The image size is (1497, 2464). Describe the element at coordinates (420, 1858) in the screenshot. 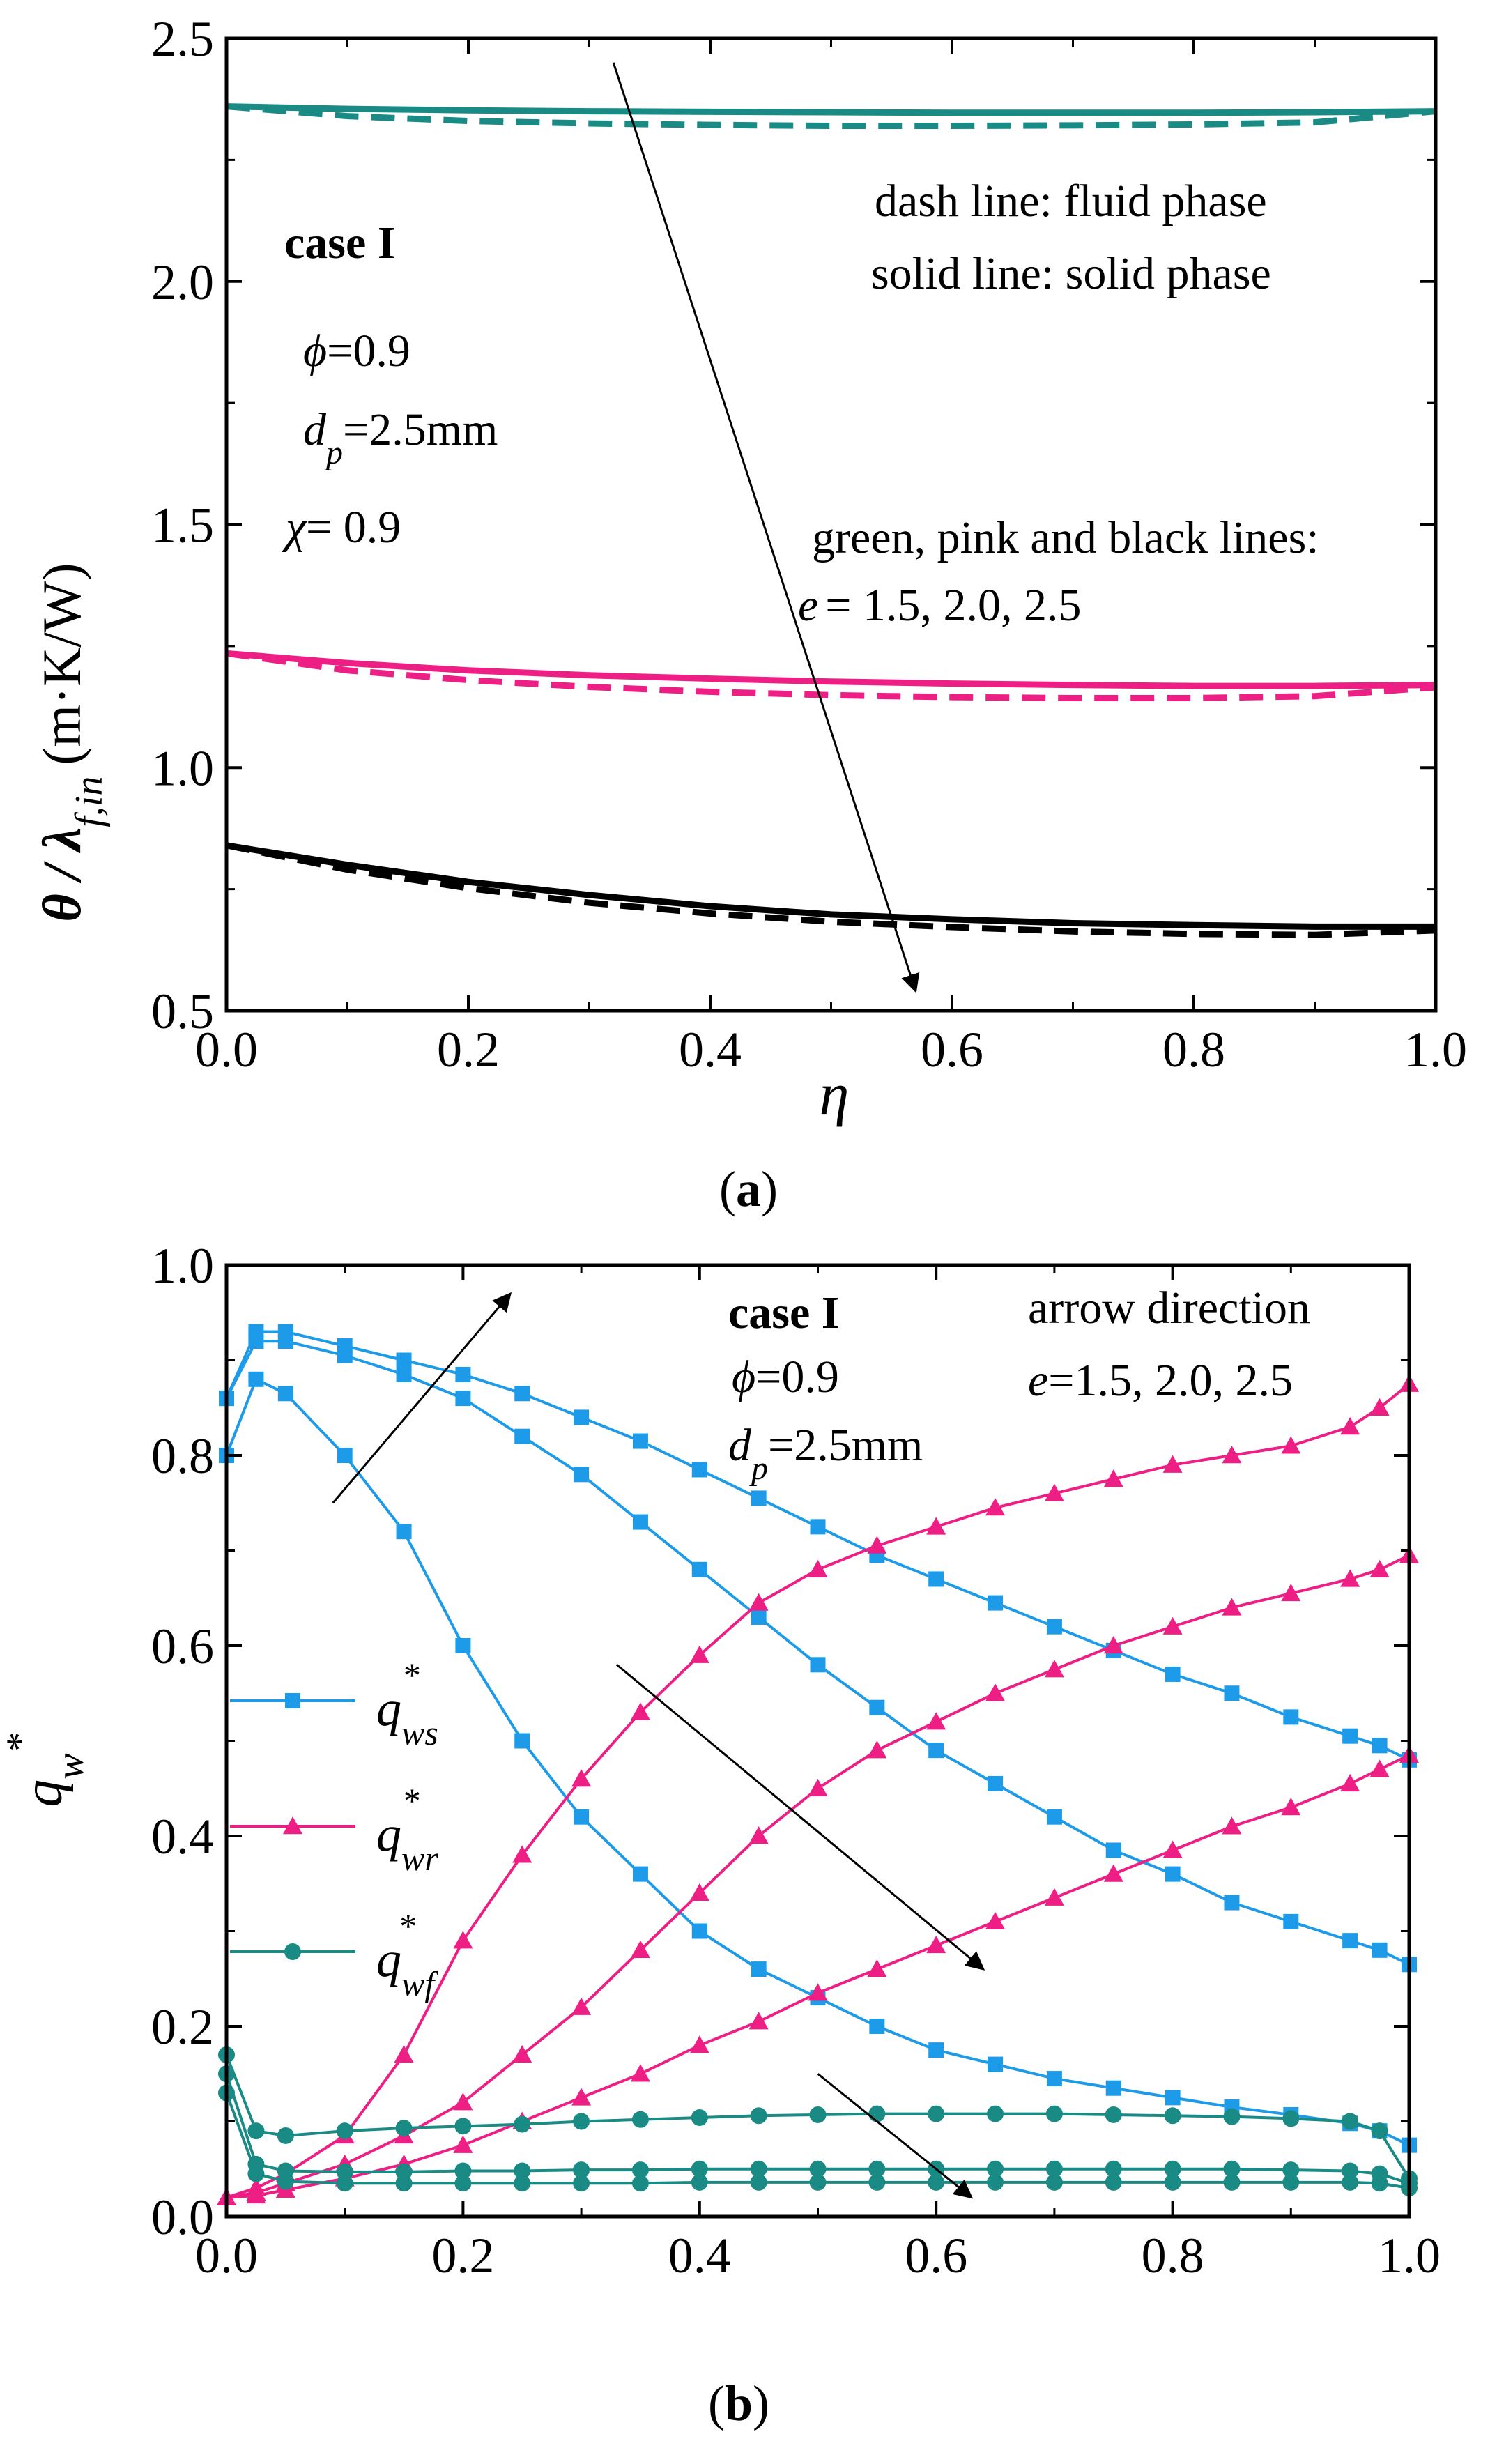

I see `legend-subscript: wr` at that location.